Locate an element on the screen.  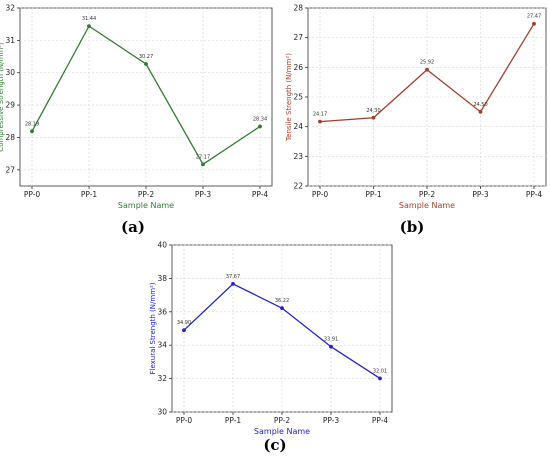
data-label: 24.50 is located at coordinates (480, 105).